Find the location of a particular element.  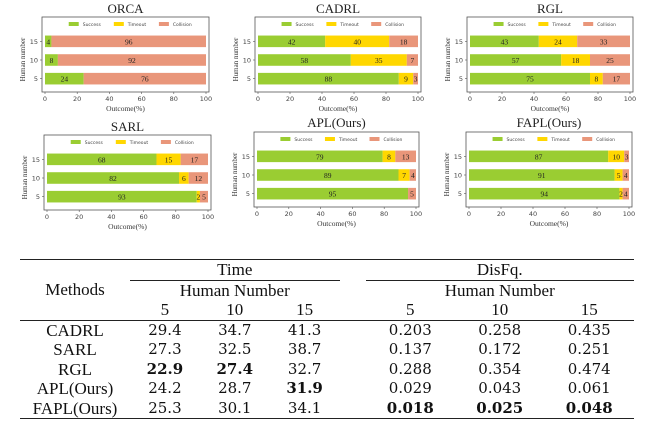

bar-label-collision-5: 4 is located at coordinates (626, 194).